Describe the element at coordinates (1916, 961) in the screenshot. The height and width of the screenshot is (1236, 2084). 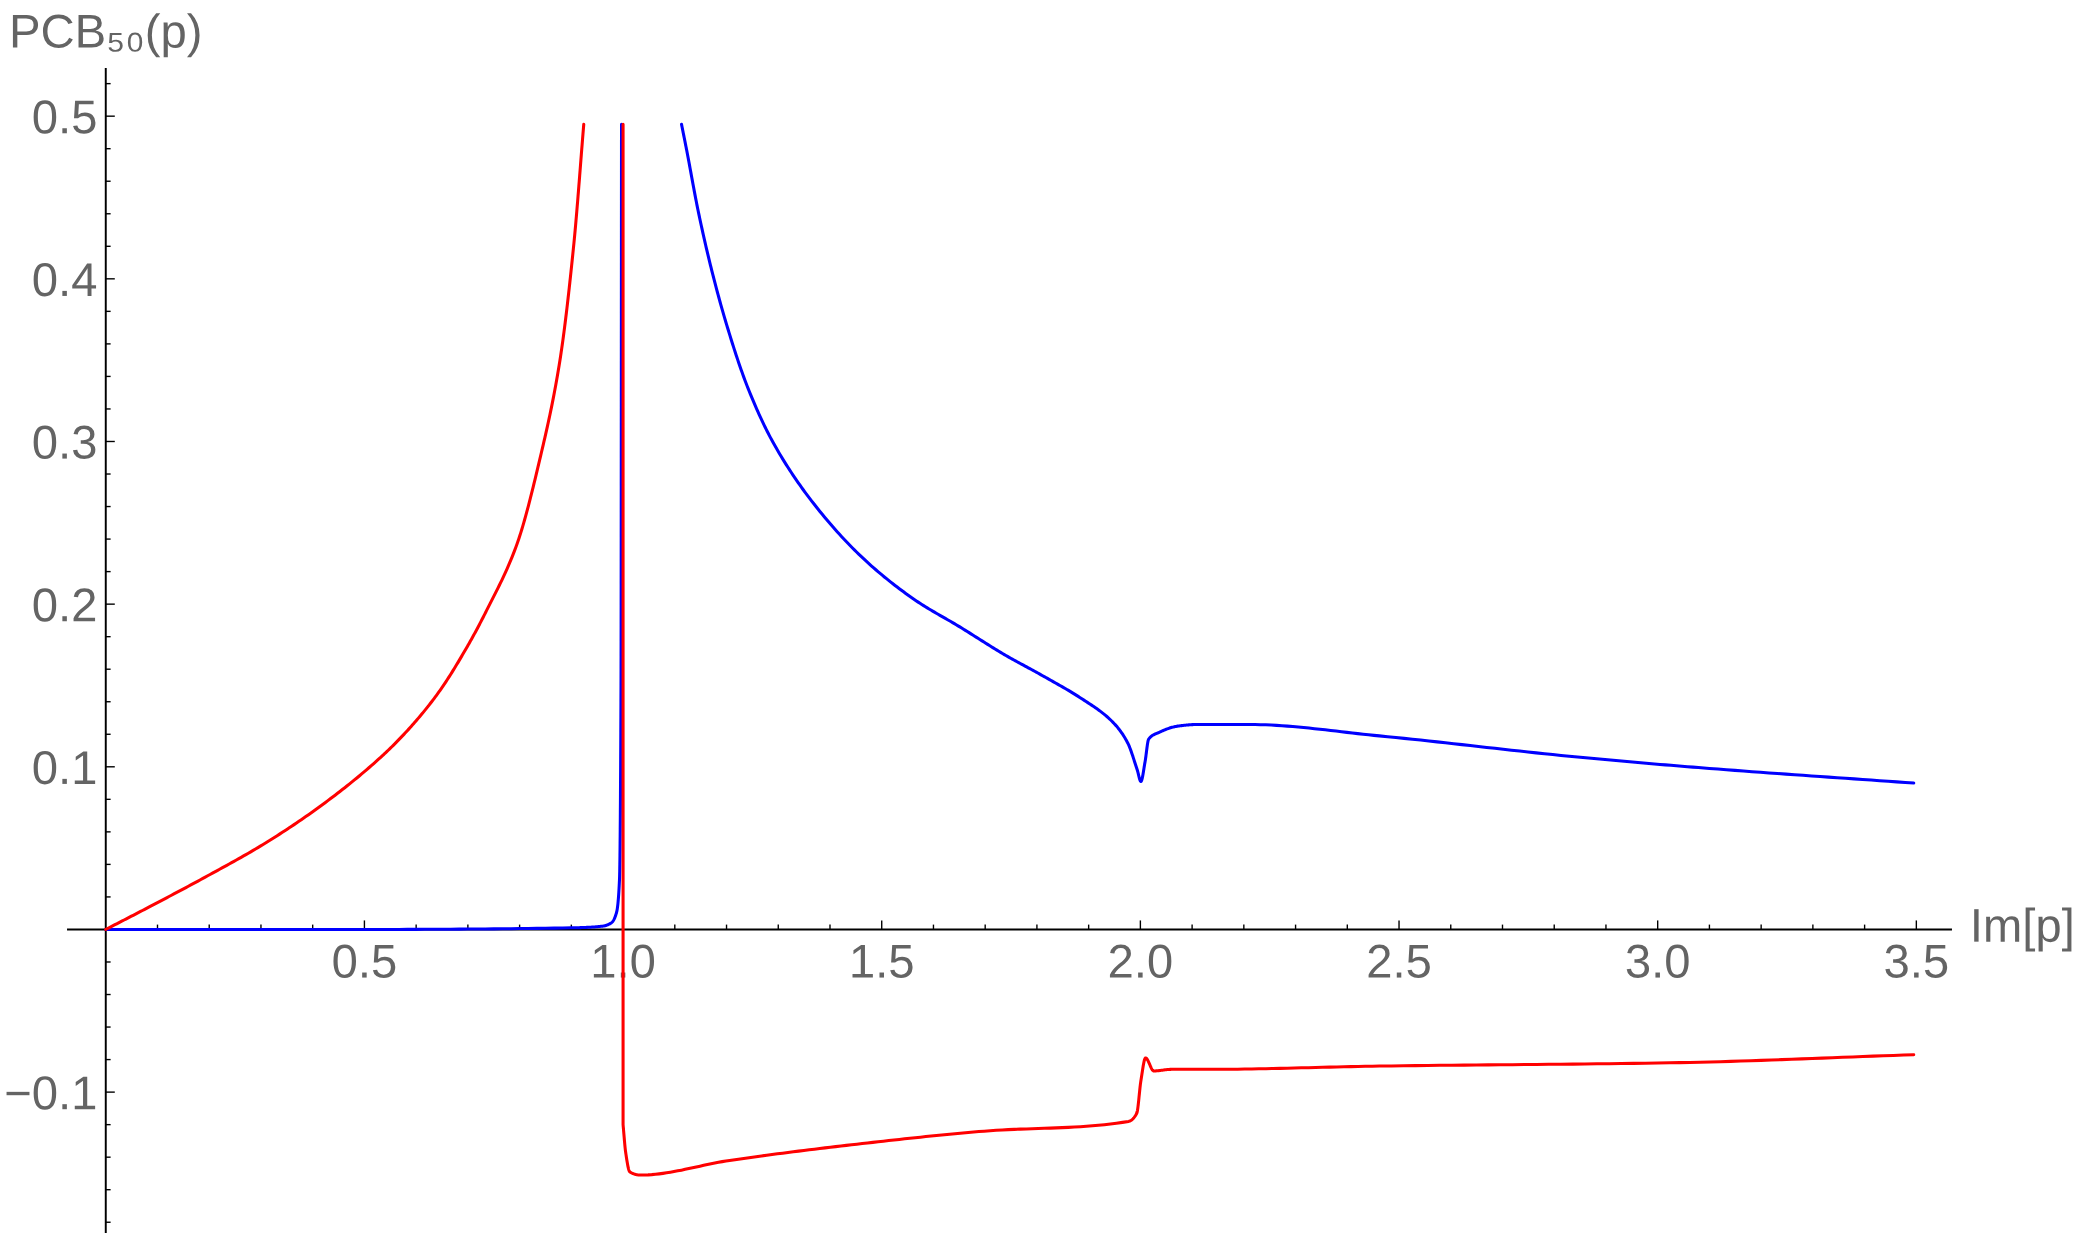
I see `x-tick-label: 3.5` at that location.